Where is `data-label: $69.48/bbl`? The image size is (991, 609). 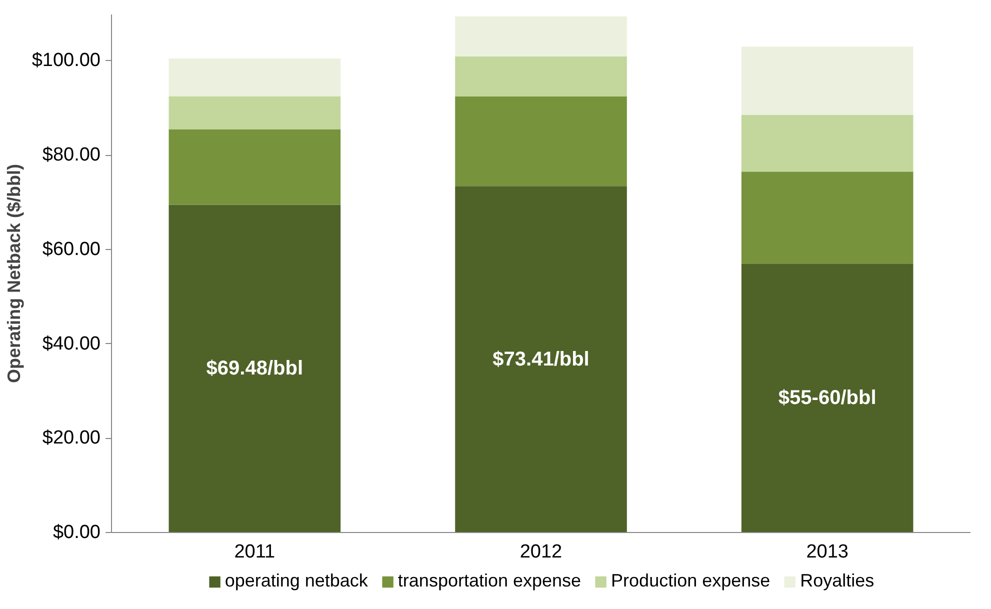 data-label: $69.48/bbl is located at coordinates (255, 369).